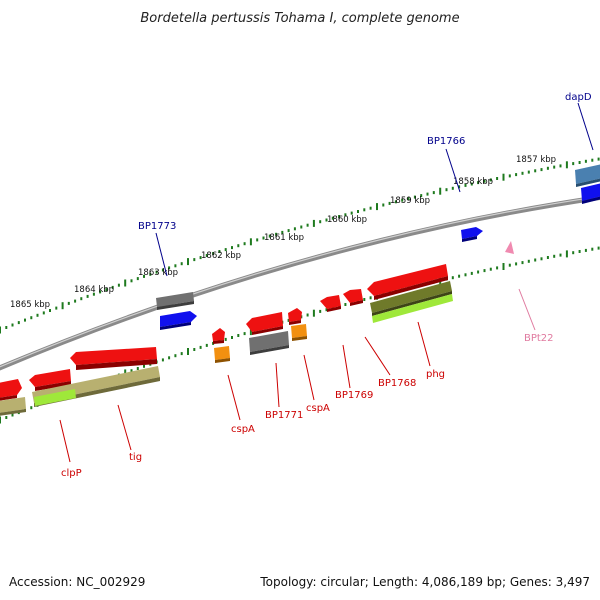 The height and width of the screenshot is (600, 600). What do you see at coordinates (243, 429) in the screenshot?
I see `gene-label-cspA-1: cspA` at bounding box center [243, 429].